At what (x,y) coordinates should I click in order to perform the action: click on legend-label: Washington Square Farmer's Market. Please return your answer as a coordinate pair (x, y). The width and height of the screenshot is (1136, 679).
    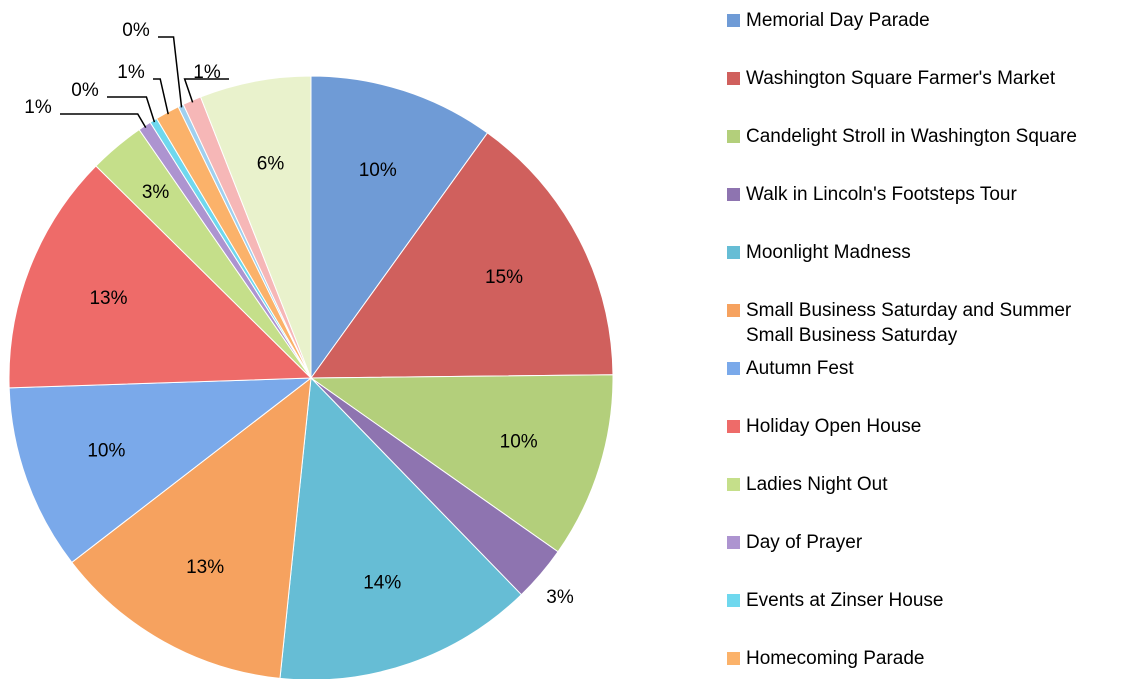
    Looking at the image, I should click on (901, 78).